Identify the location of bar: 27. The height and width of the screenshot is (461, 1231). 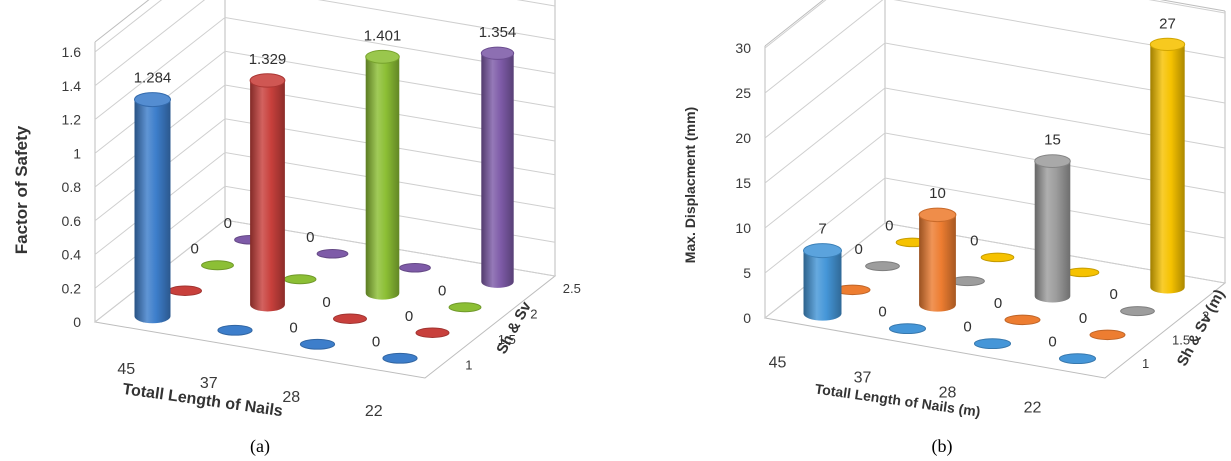
(1167, 154).